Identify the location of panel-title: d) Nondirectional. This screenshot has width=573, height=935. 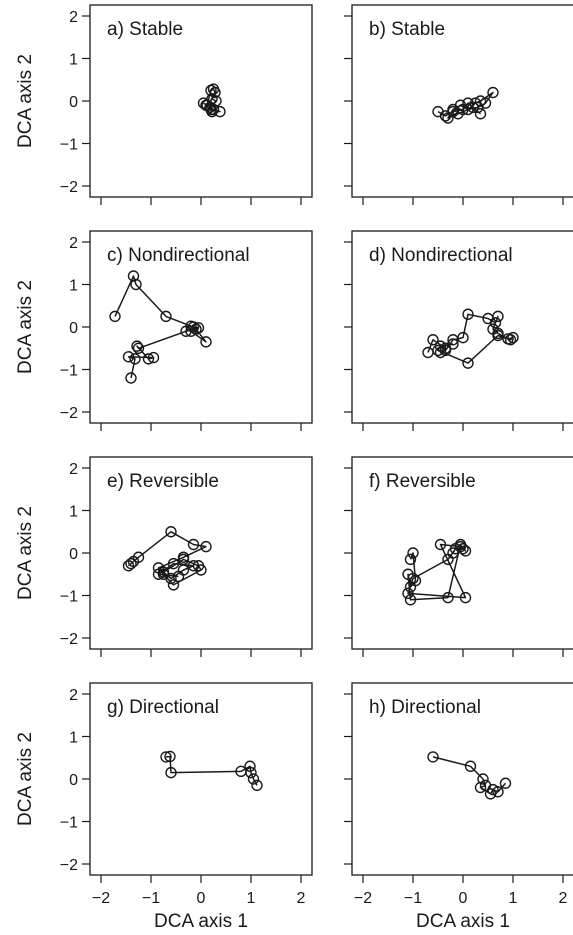
(441, 255).